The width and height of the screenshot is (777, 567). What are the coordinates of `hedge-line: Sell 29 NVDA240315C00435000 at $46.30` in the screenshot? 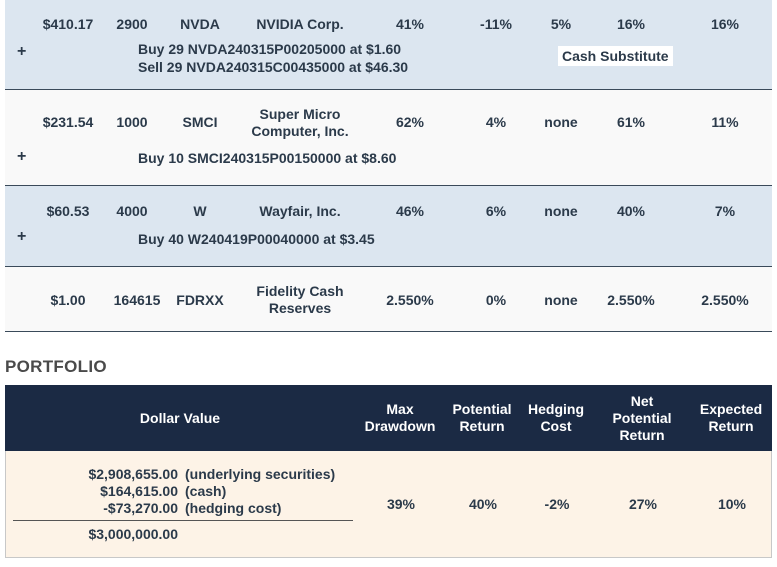 It's located at (273, 67).